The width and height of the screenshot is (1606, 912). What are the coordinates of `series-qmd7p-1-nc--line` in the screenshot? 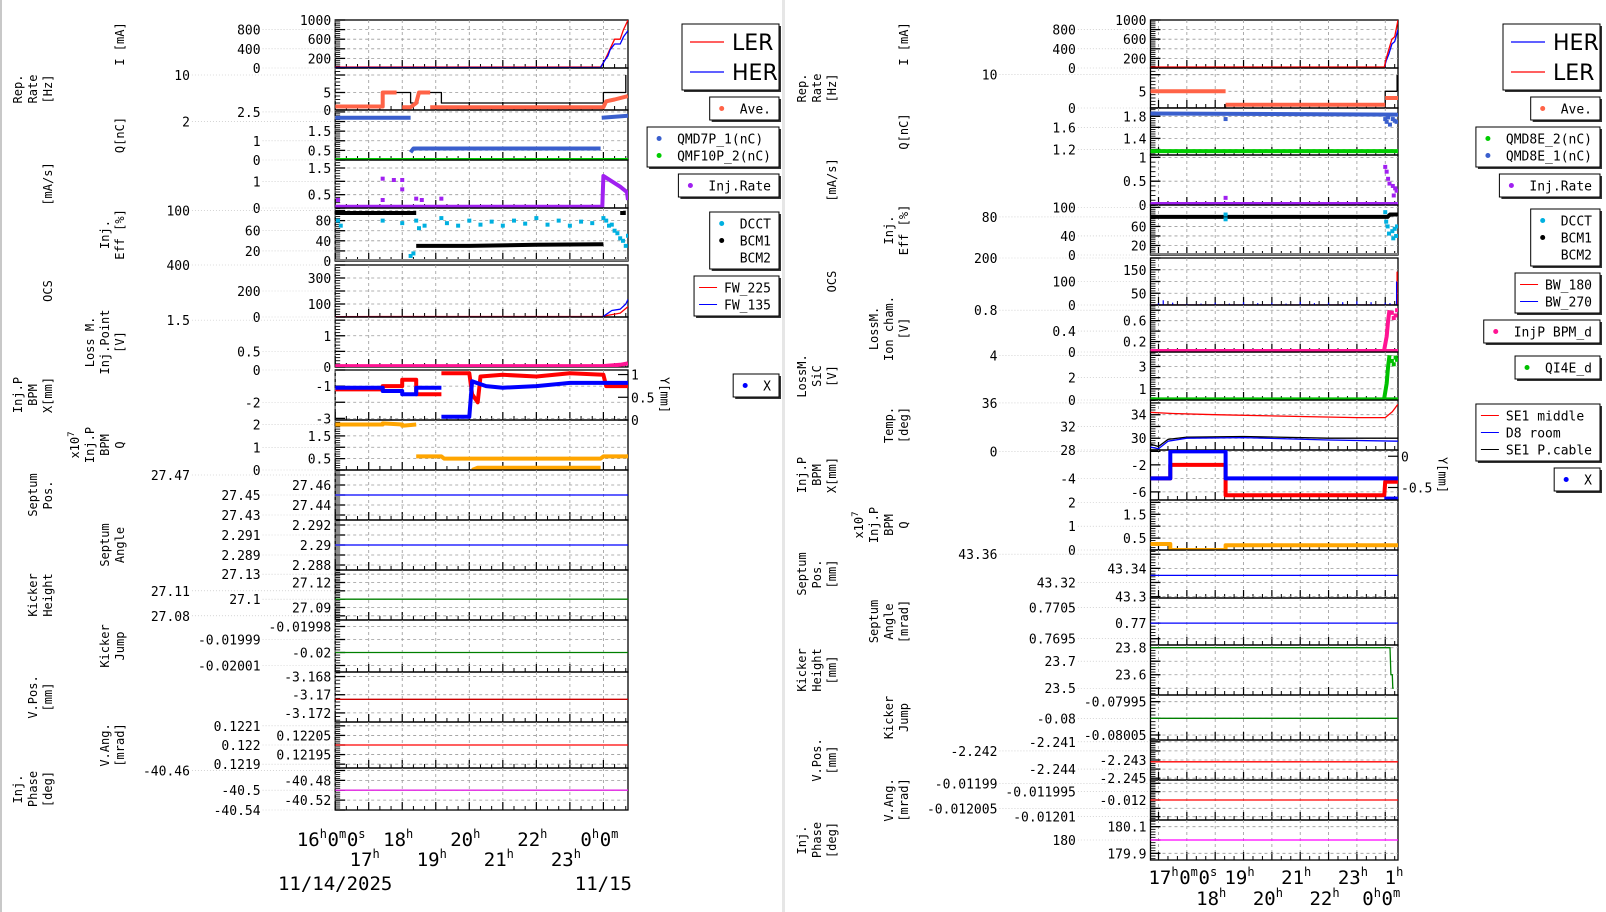 It's located at (481, 133).